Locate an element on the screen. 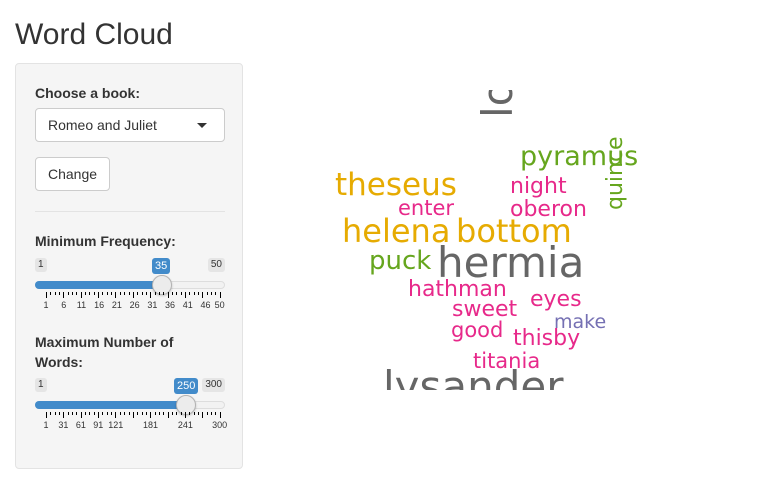  slider-ticks: 1 31 61 91 121 181 241 300 is located at coordinates (131, 422).